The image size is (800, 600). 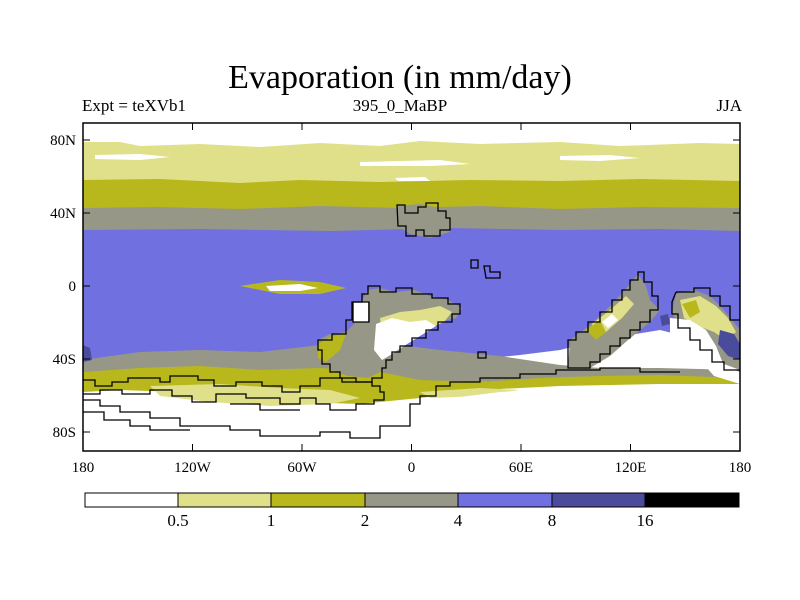 What do you see at coordinates (596, 330) in the screenshot?
I see `continent-east-olive` at bounding box center [596, 330].